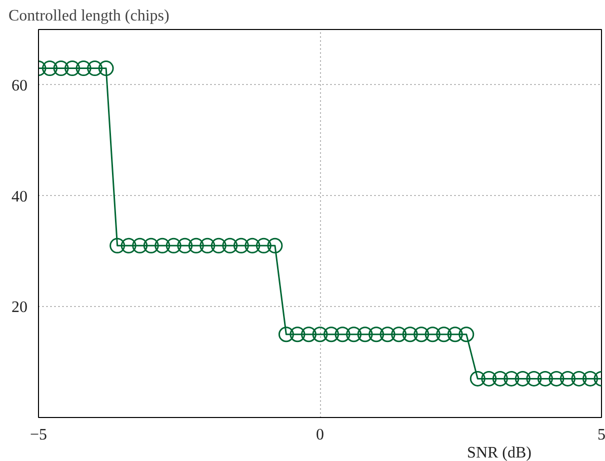  What do you see at coordinates (89, 16) in the screenshot?
I see `y-axis-title: Controlled length (chips)` at bounding box center [89, 16].